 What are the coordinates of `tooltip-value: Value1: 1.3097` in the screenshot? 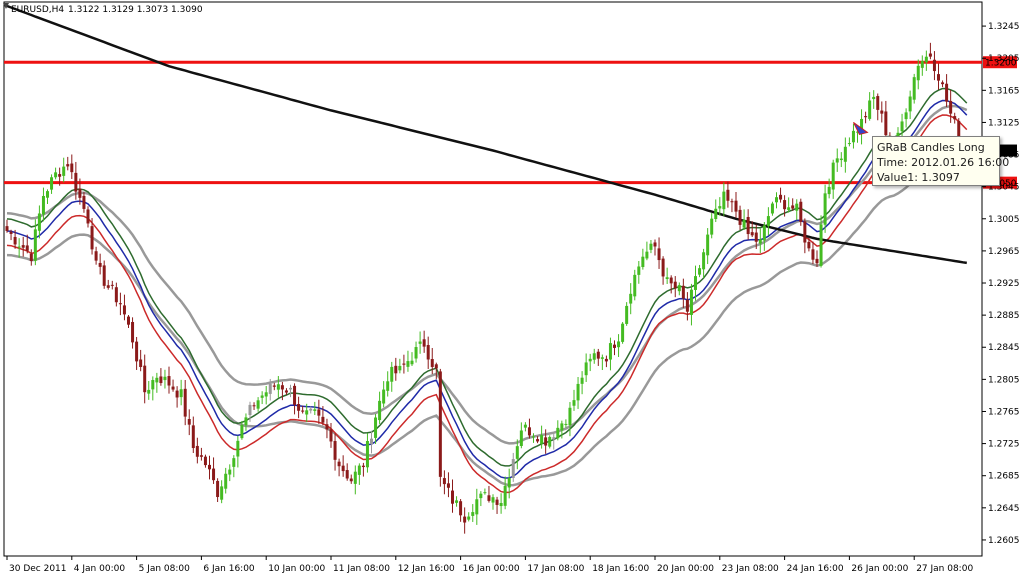 It's located at (918, 177).